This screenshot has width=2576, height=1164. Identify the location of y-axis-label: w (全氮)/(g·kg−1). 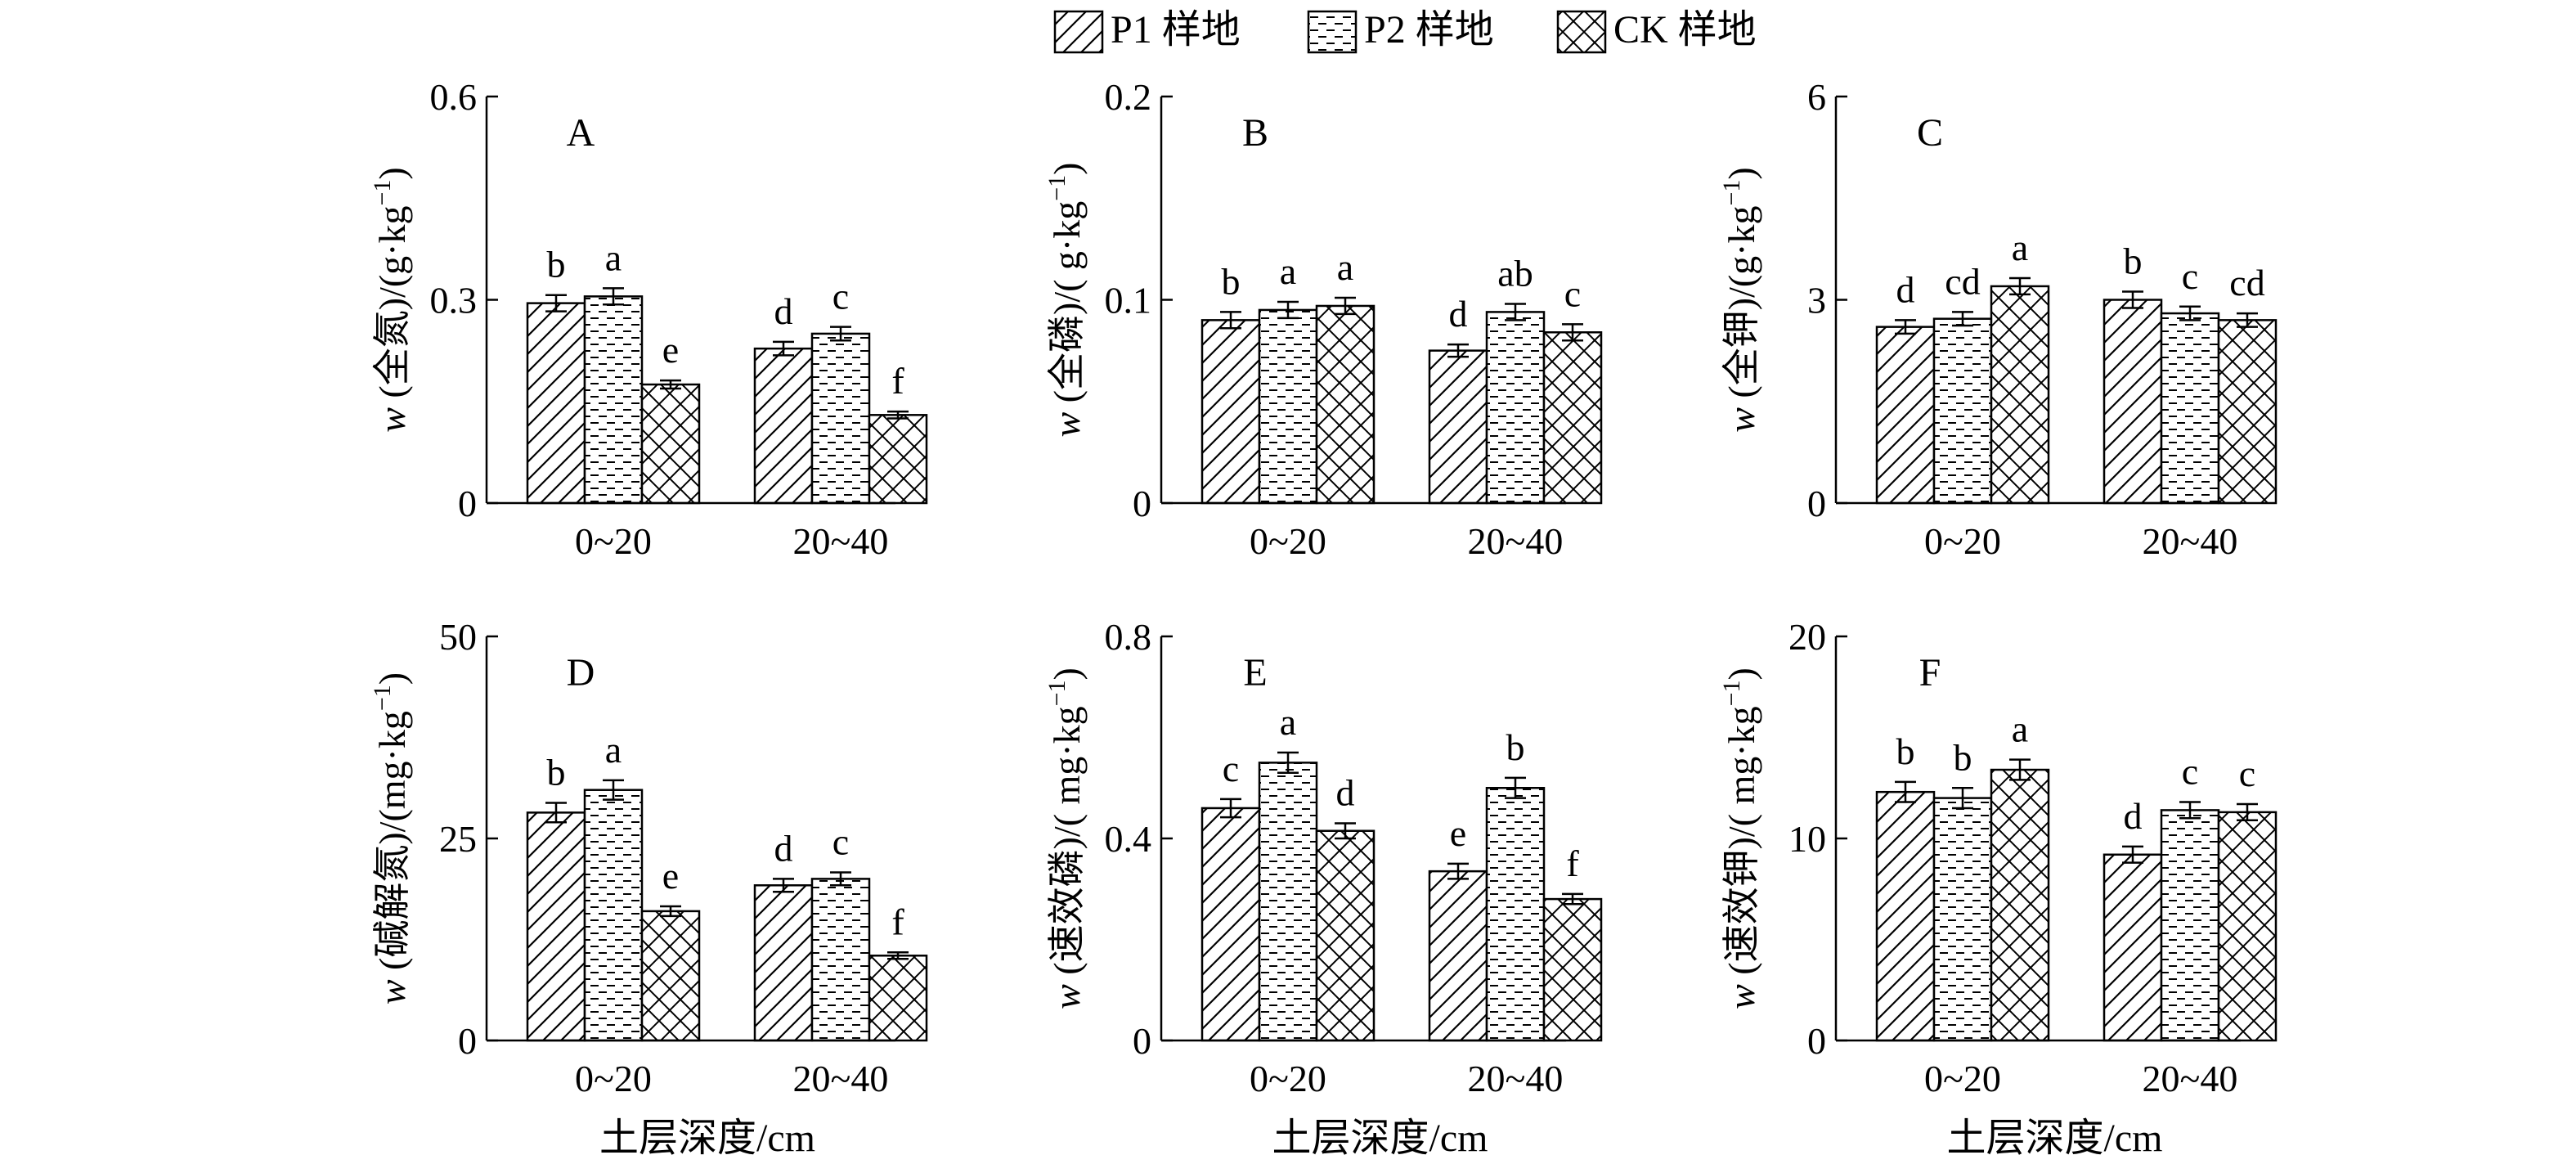
(391, 300).